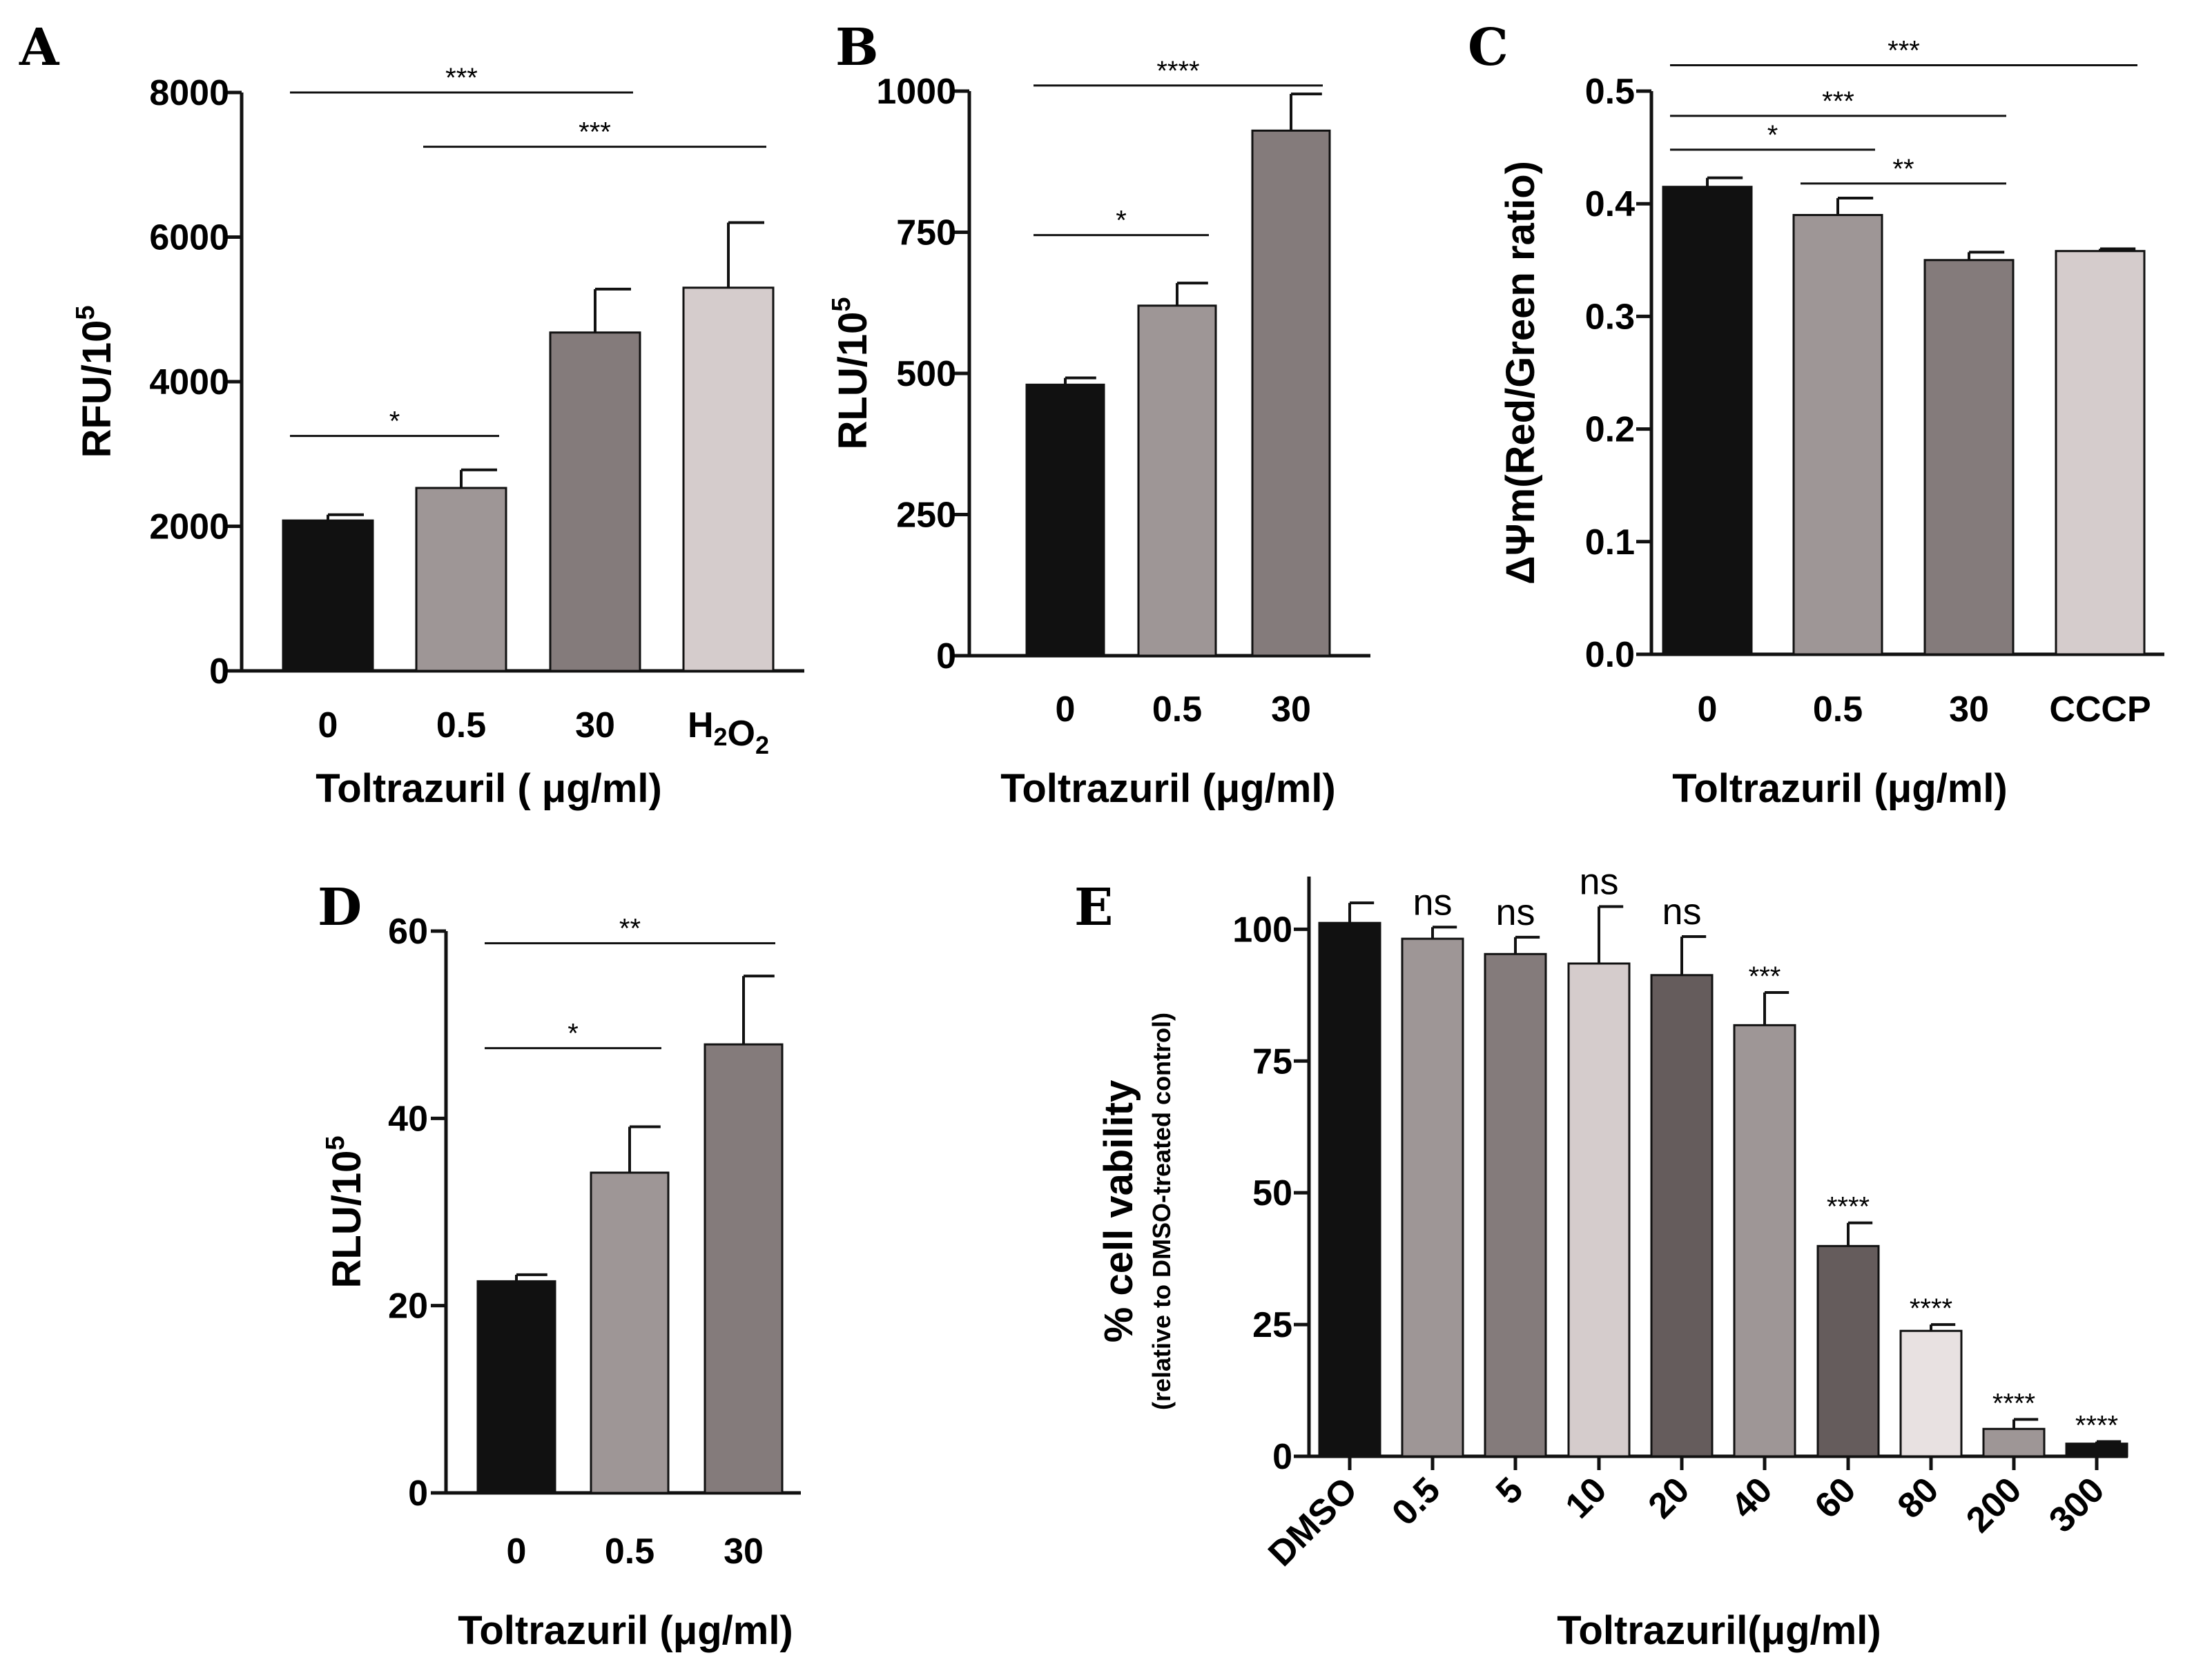  I want to click on panel-label-A: A, so click(39, 48).